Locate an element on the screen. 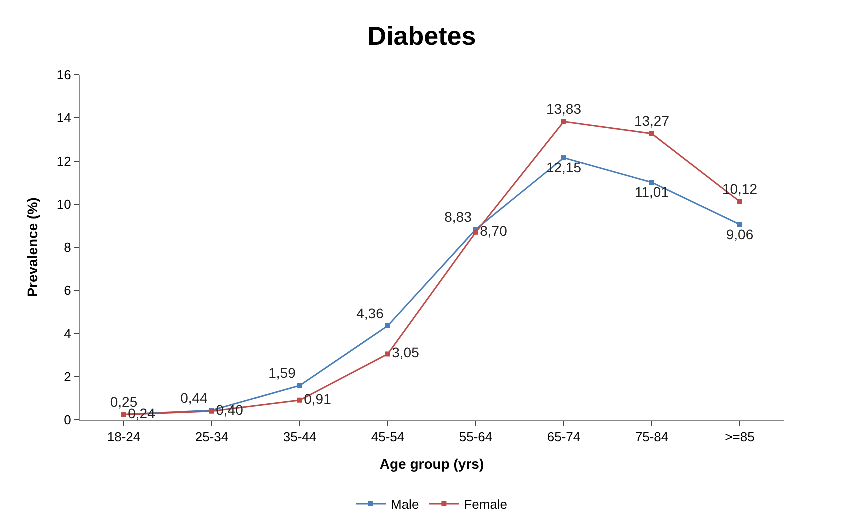  data-label: 1,59 is located at coordinates (282, 373).